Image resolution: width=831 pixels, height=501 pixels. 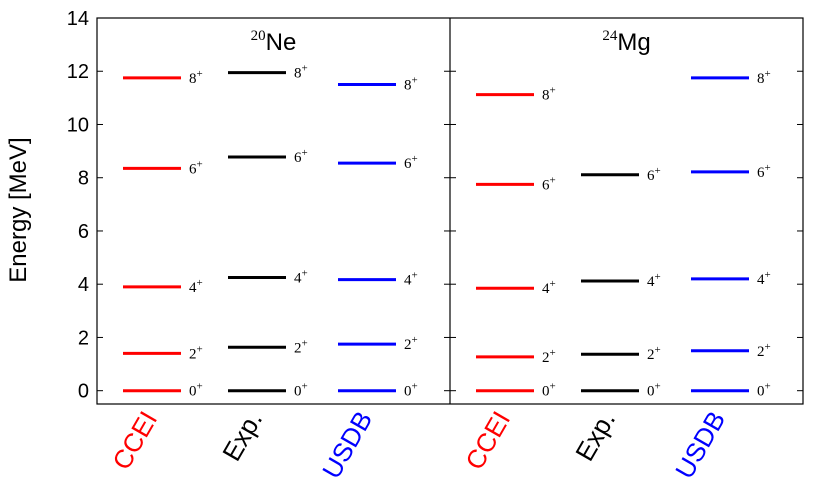 What do you see at coordinates (78, 125) in the screenshot?
I see `y-tick-label: 10` at bounding box center [78, 125].